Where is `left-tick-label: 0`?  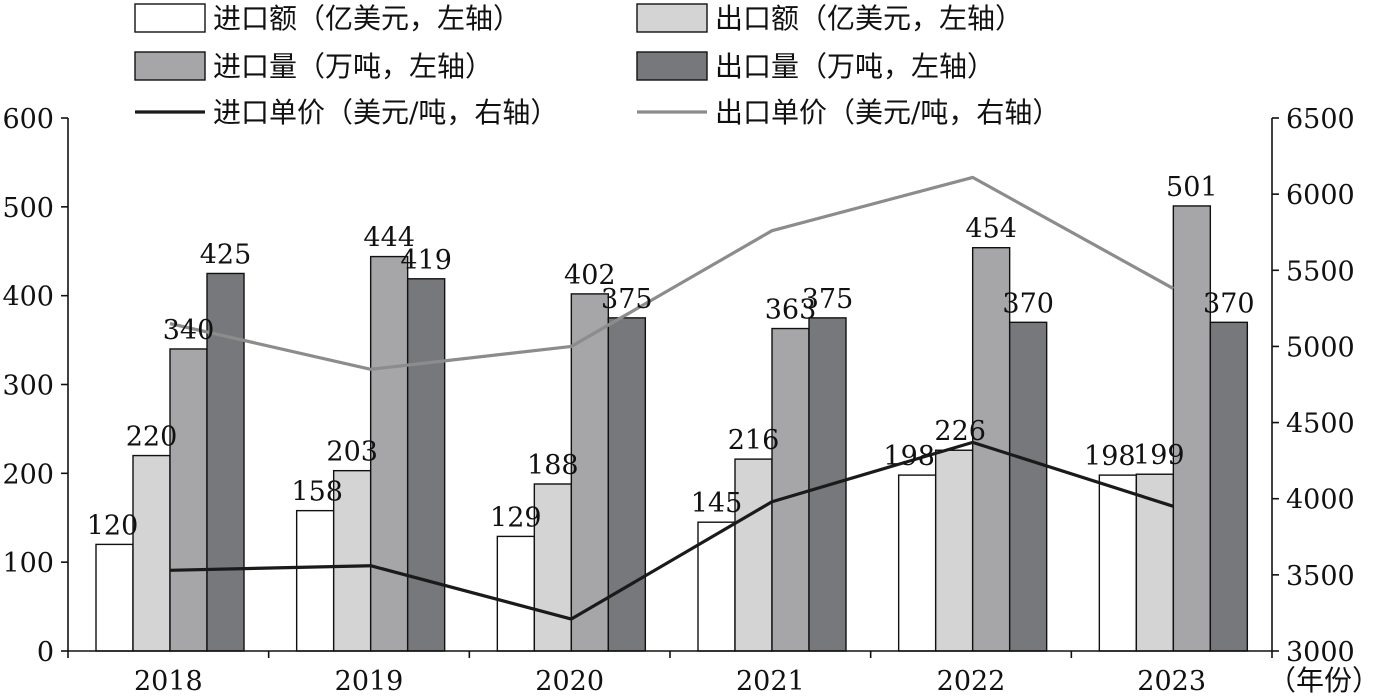 left-tick-label: 0 is located at coordinates (45, 652).